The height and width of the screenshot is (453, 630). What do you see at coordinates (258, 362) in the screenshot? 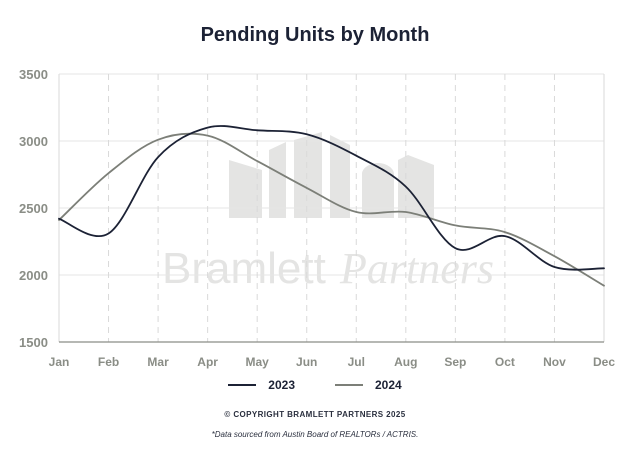
I see `x-tick-label-may: May` at bounding box center [258, 362].